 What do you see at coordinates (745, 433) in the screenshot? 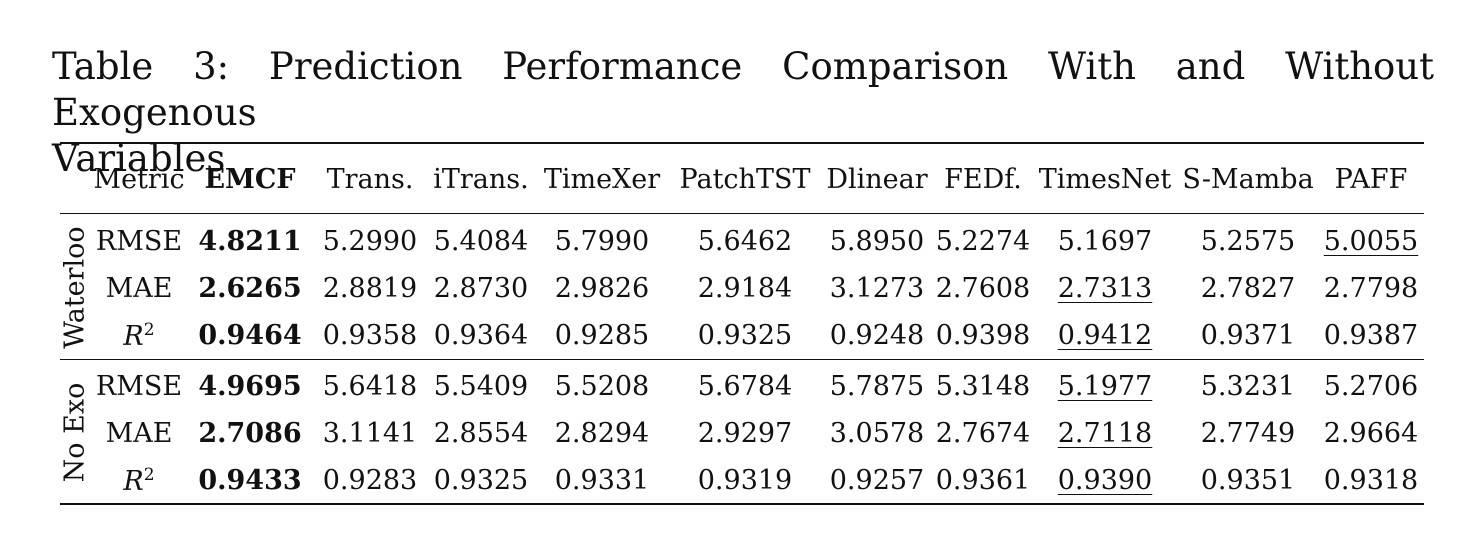
I see `table-cell: 2.9297` at bounding box center [745, 433].